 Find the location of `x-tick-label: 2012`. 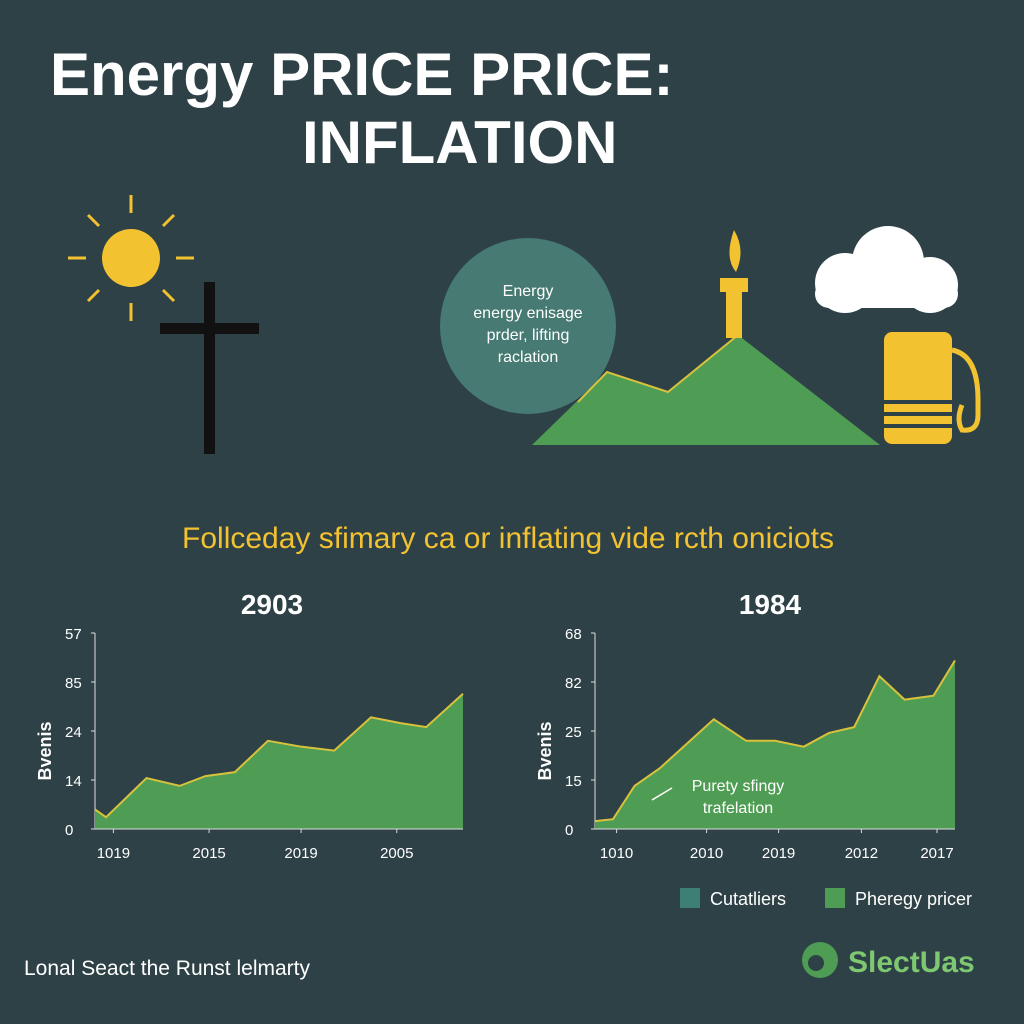

x-tick-label: 2012 is located at coordinates (861, 853).